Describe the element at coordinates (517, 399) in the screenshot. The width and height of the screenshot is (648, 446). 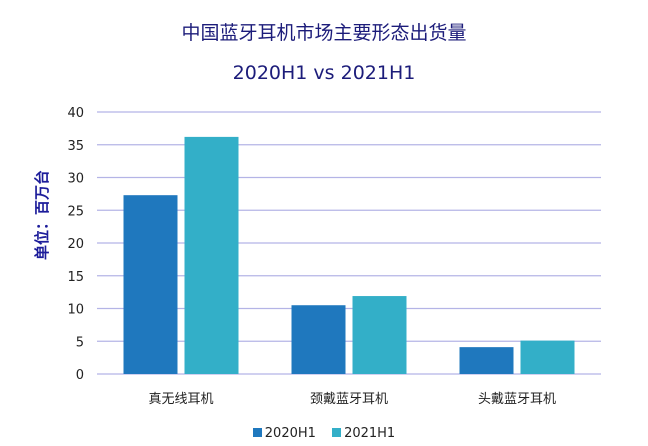
I see `x-tick-label: 头戴蓝牙耳机` at that location.